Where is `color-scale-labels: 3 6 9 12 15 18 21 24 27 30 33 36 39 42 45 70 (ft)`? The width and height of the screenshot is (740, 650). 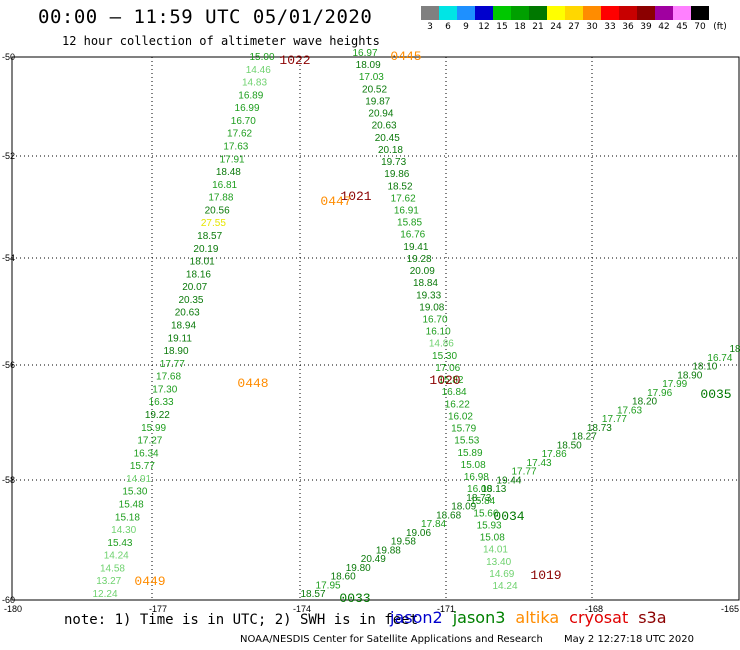 color-scale-labels: 3 6 9 12 15 18 21 24 27 30 33 36 39 42 45 70 (ft) is located at coordinates (576, 27).